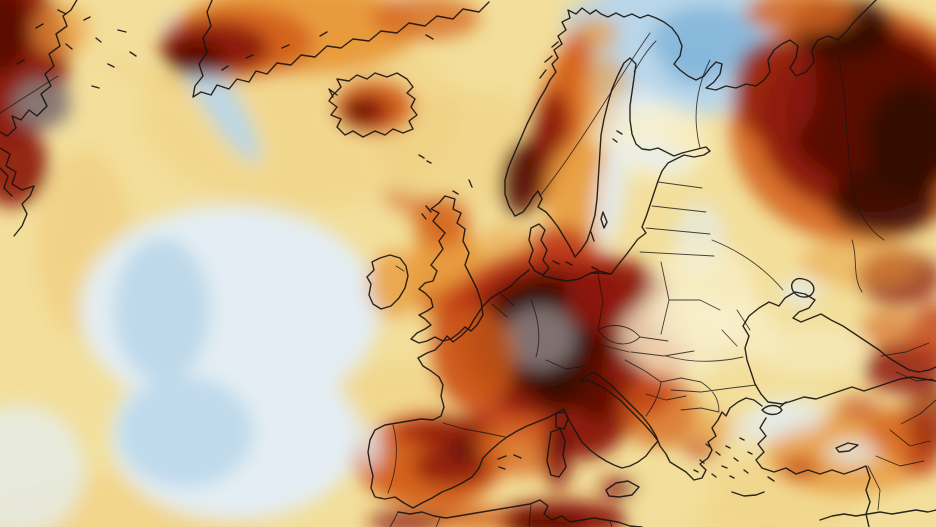 This screenshot has height=527, width=936. What do you see at coordinates (660, 158) in the screenshot?
I see `anomaly-gulf-finland-pale` at bounding box center [660, 158].